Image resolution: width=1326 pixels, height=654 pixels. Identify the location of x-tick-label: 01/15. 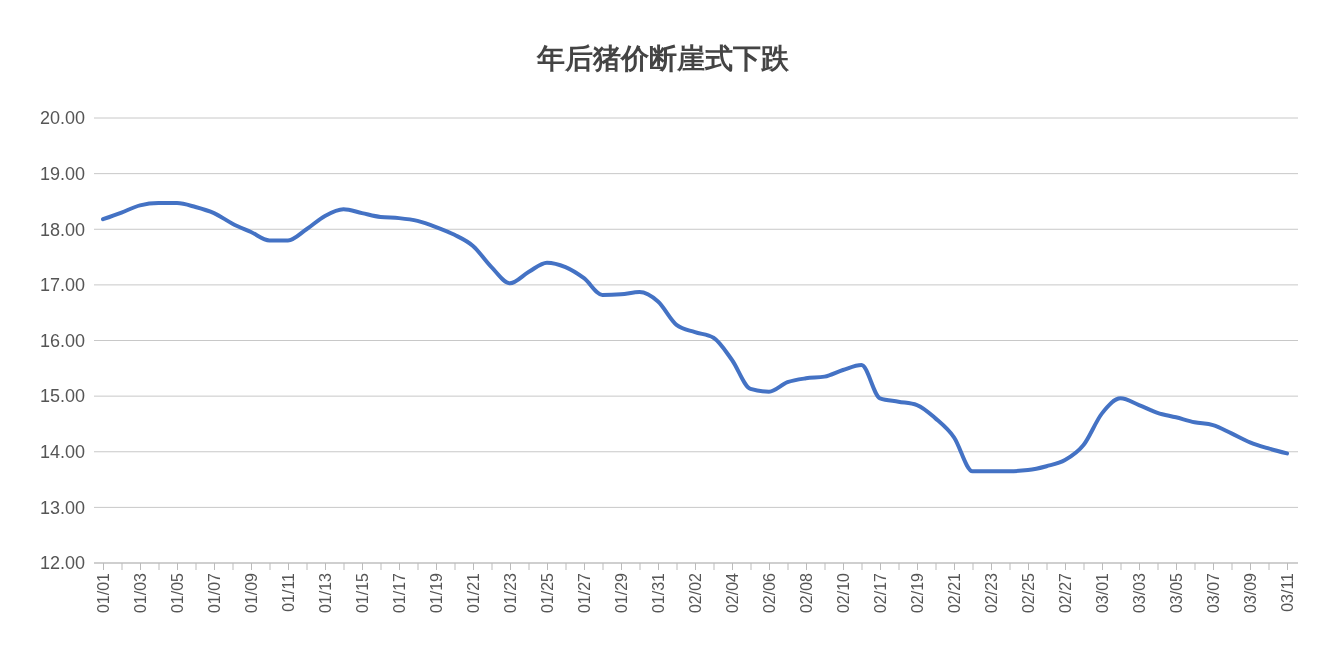
(363, 593).